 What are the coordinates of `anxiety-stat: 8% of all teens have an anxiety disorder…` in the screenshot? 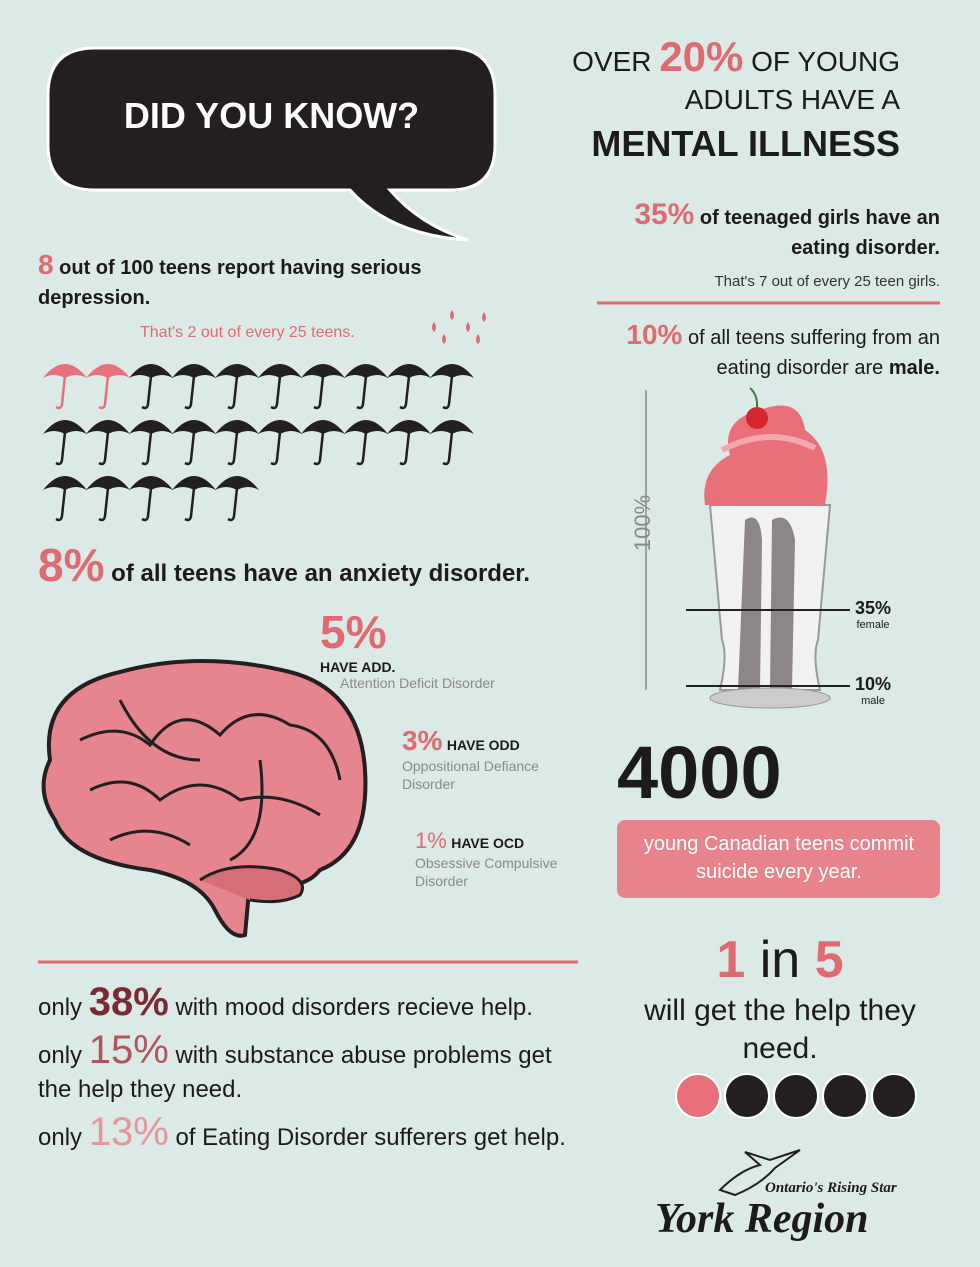 It's located at (288, 566).